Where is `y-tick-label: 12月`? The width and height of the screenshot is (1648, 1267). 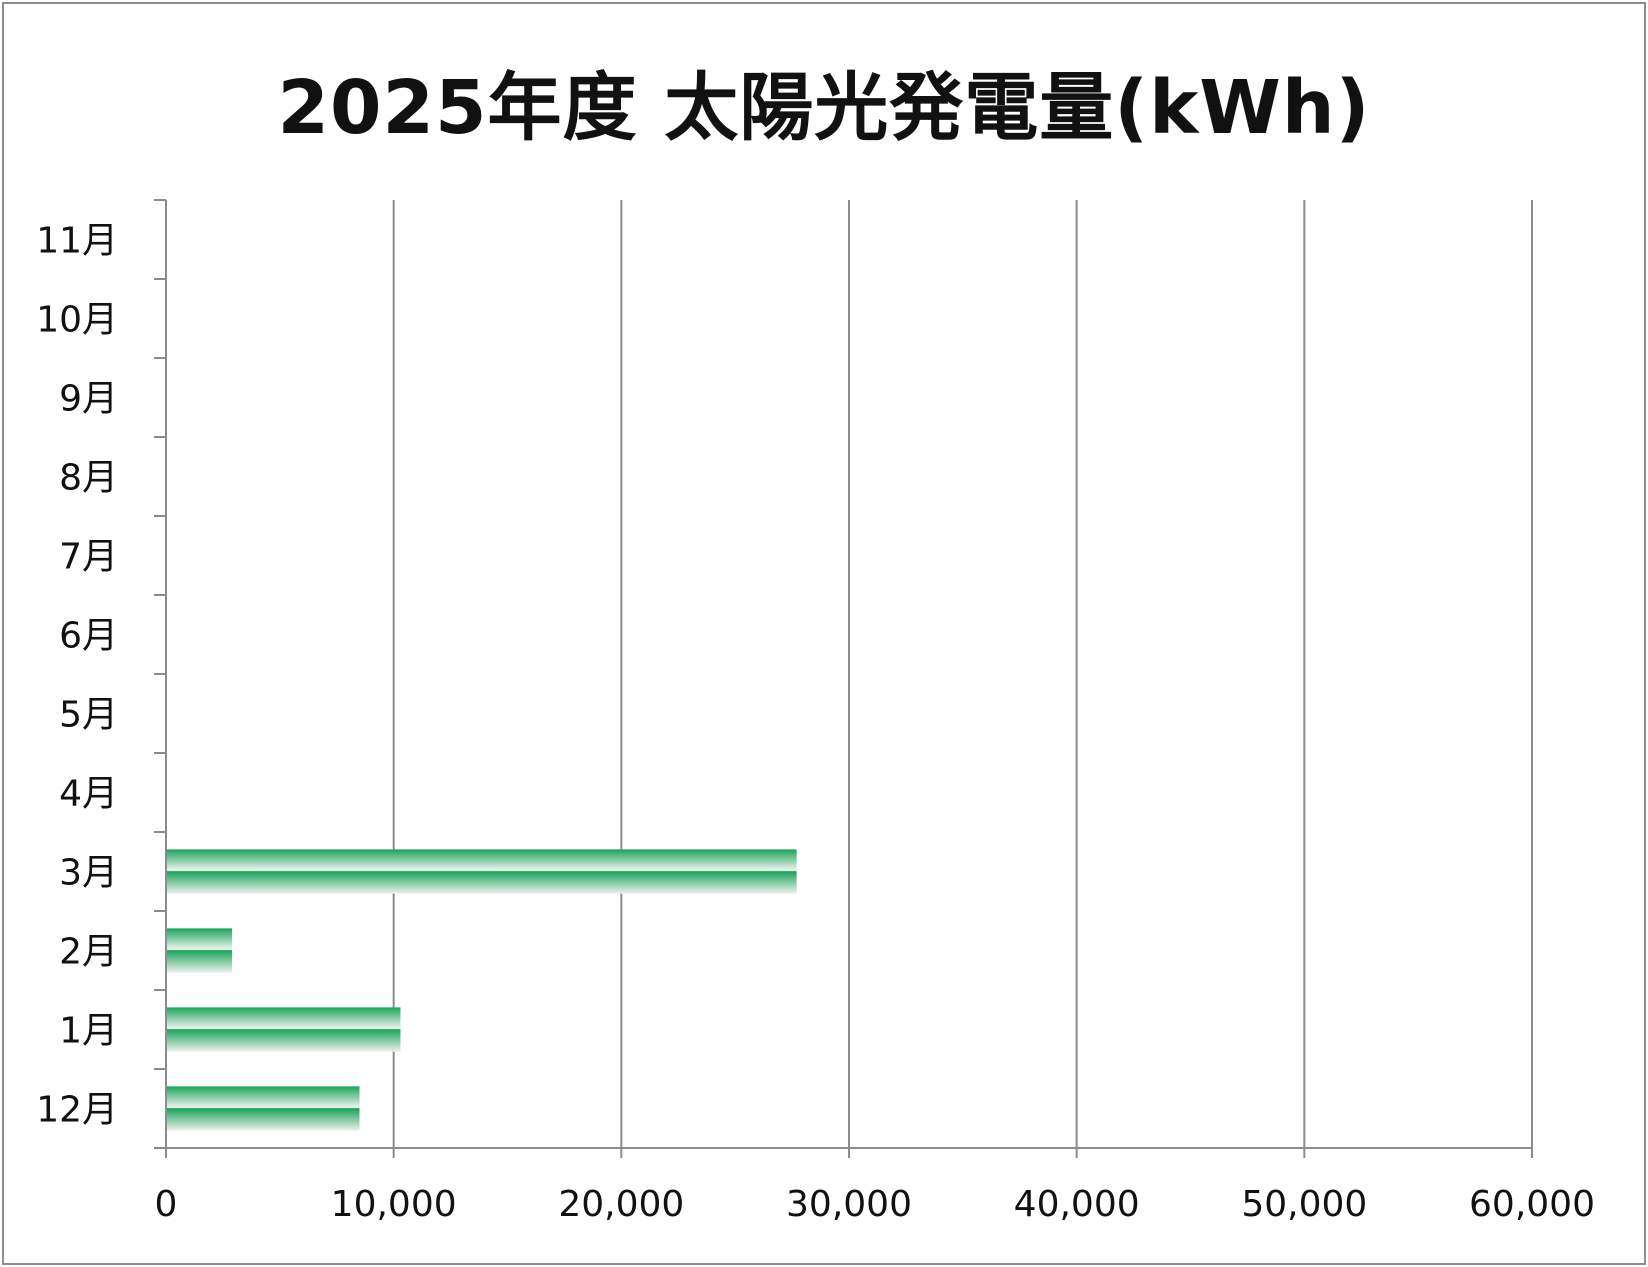 y-tick-label: 12月 is located at coordinates (77, 1110).